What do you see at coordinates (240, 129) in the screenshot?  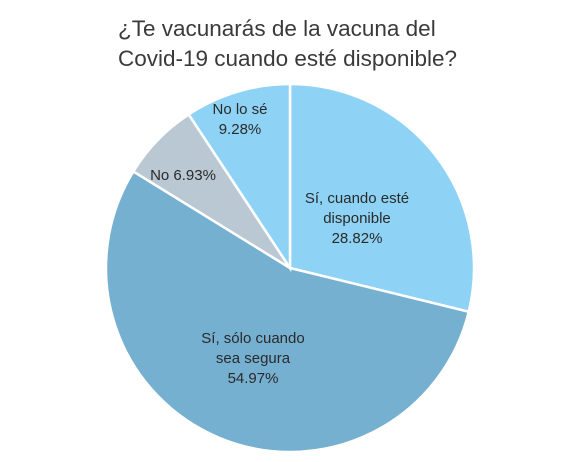 I see `slice-label-3-line-1: 9.28%` at bounding box center [240, 129].